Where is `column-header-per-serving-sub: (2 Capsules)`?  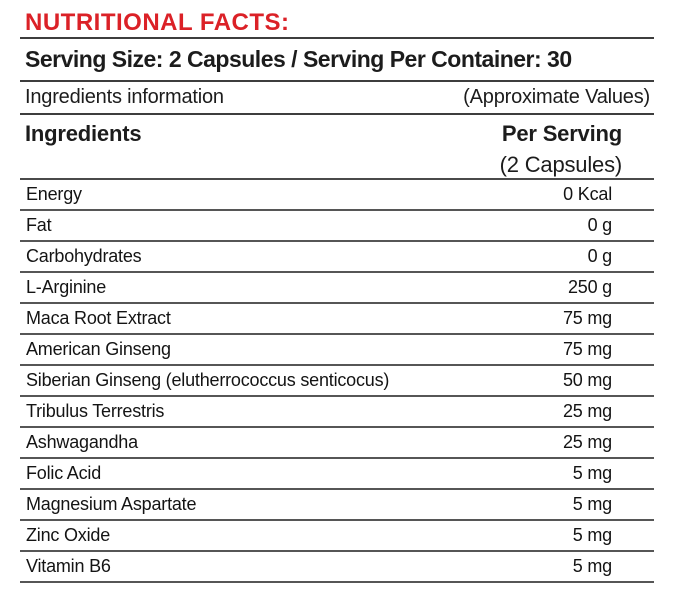 column-header-per-serving-sub: (2 Capsules) is located at coordinates (561, 164).